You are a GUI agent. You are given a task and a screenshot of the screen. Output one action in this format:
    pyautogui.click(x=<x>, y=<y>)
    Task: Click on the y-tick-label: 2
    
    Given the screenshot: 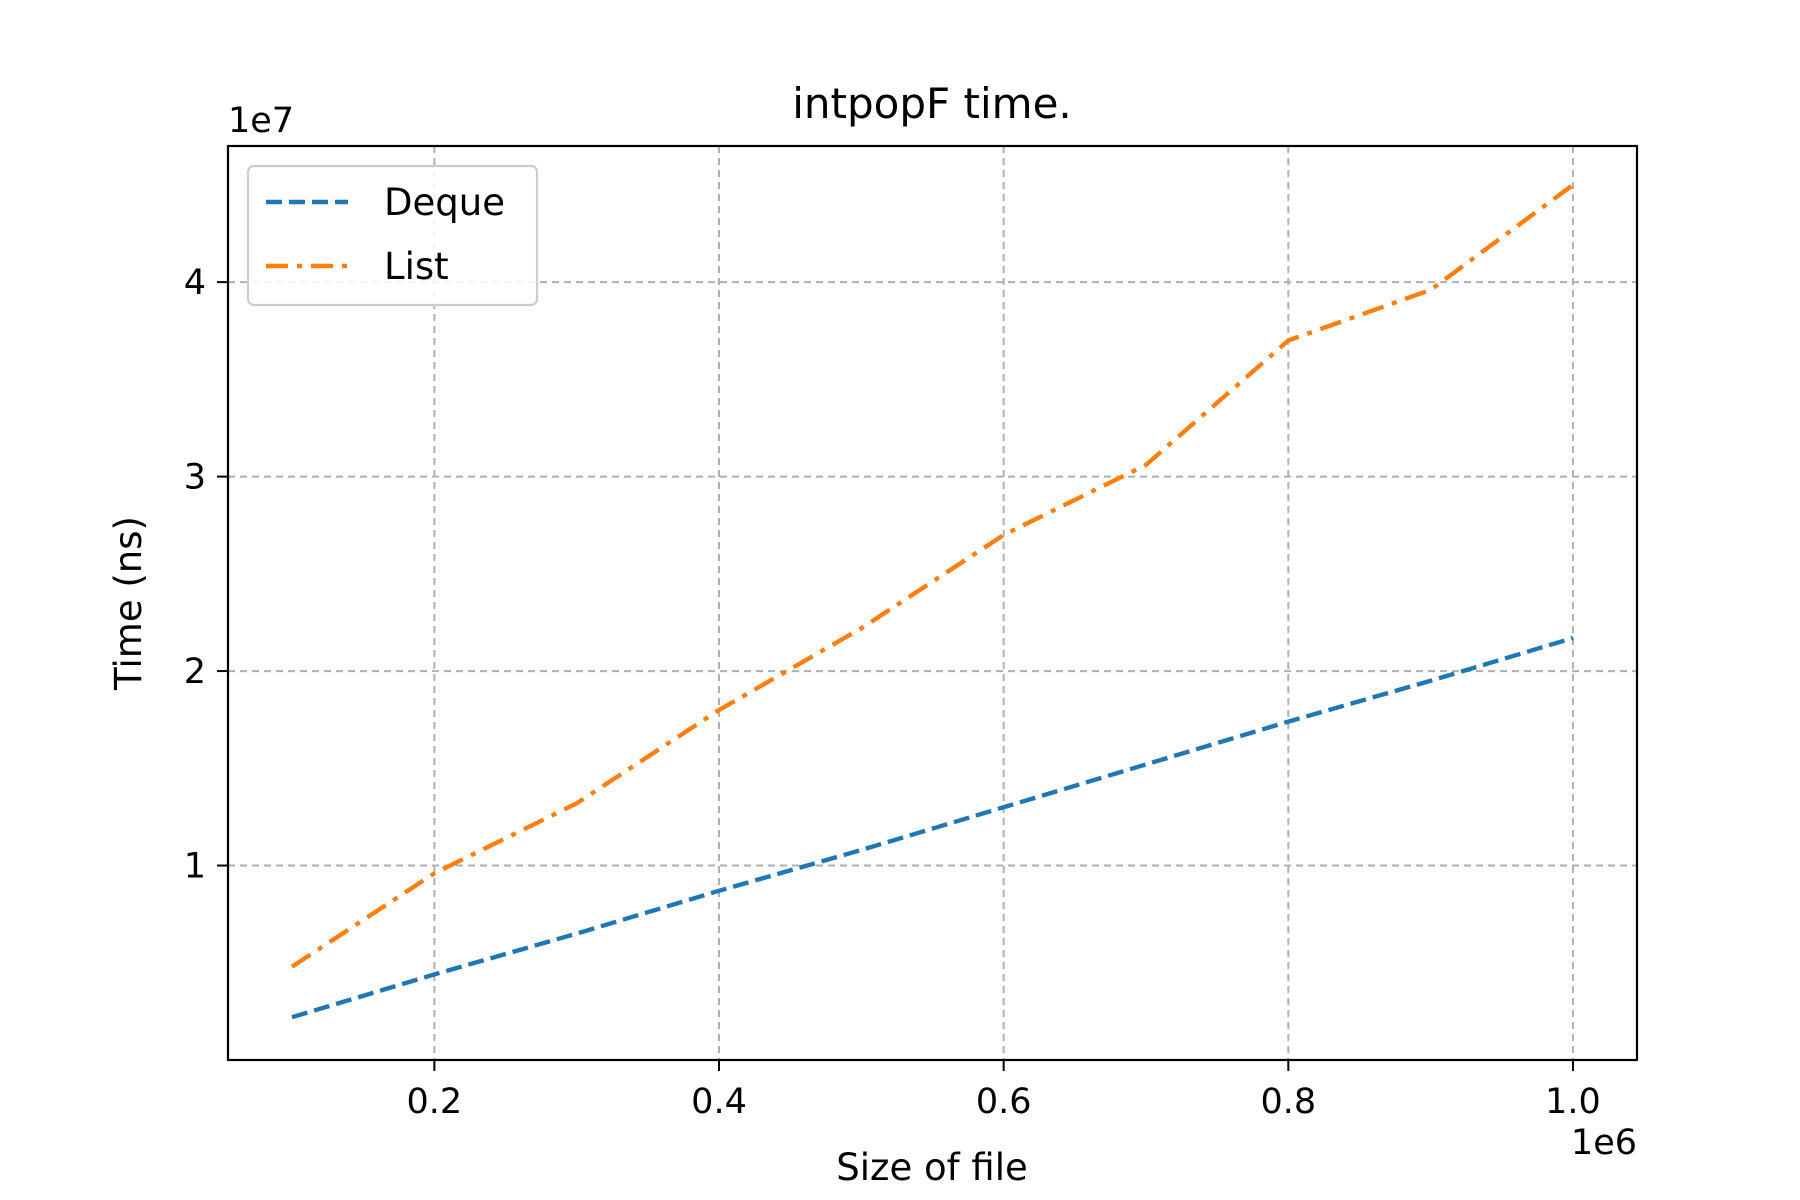 What is the action you would take?
    pyautogui.click(x=195, y=672)
    